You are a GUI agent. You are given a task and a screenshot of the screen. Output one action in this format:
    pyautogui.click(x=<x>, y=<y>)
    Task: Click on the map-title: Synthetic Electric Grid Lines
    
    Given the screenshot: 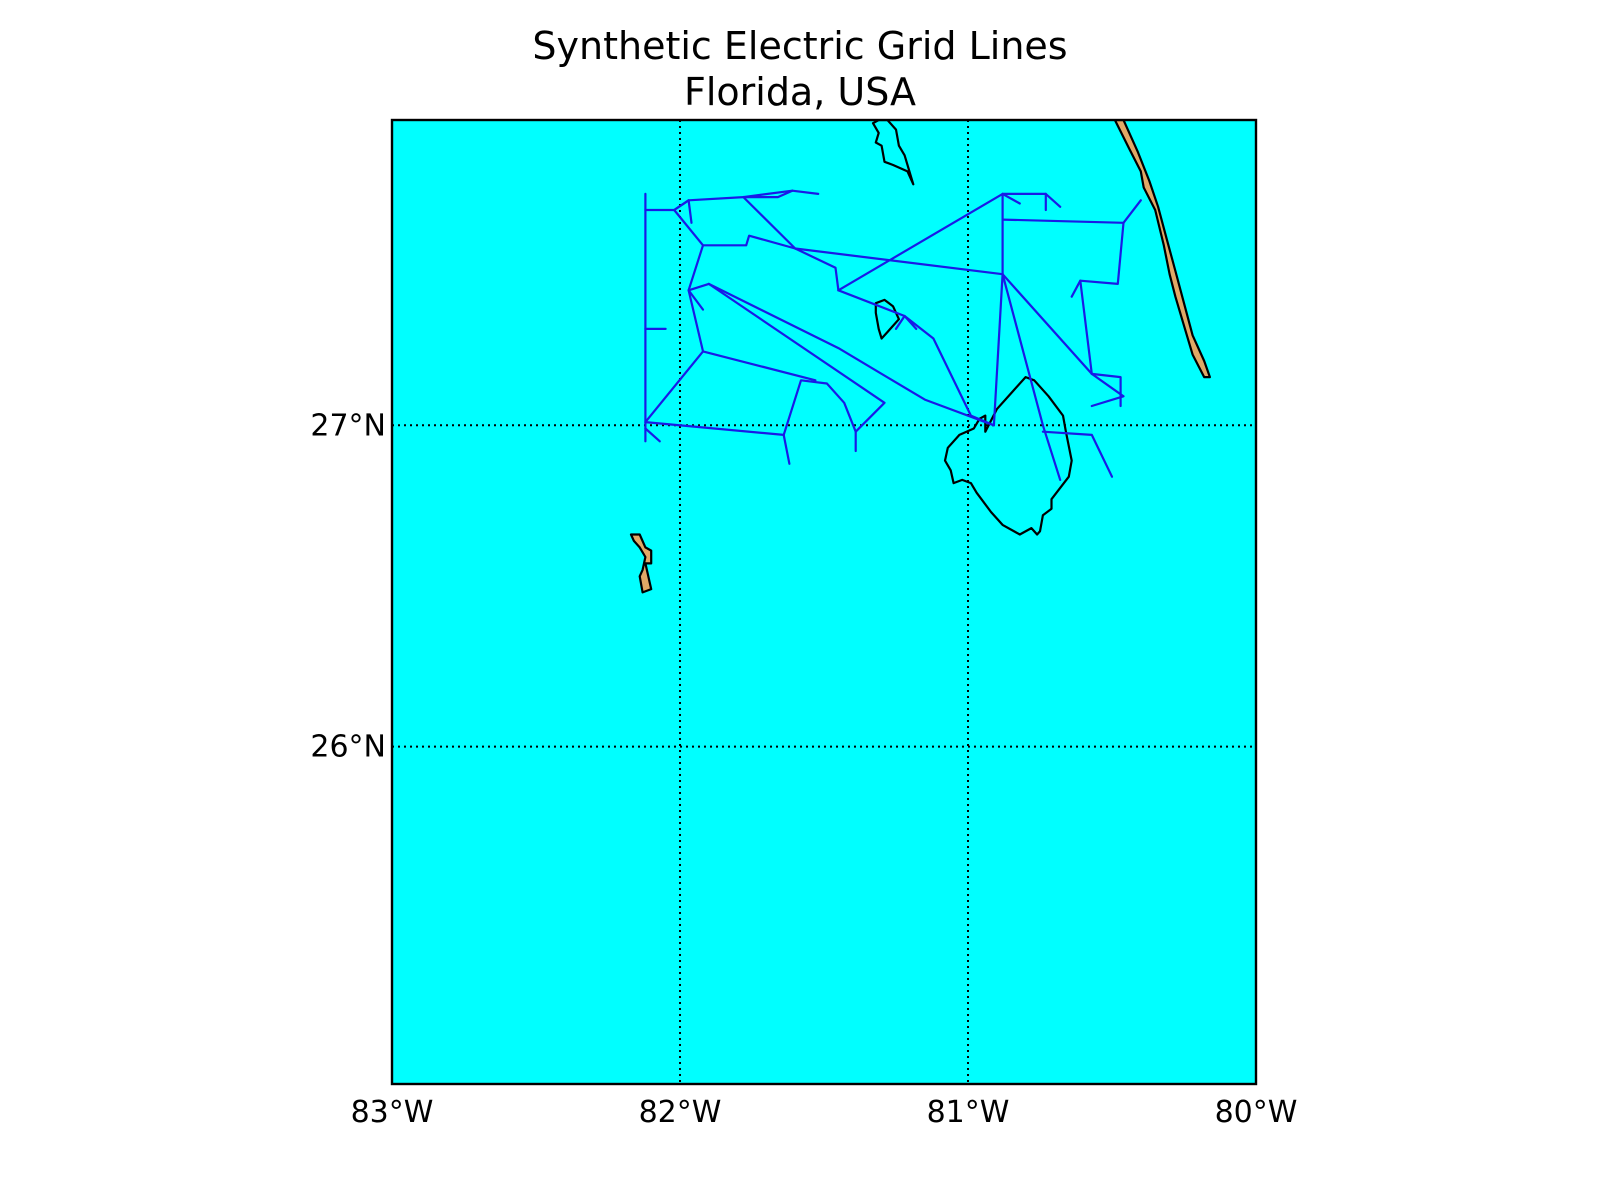 What is the action you would take?
    pyautogui.click(x=800, y=46)
    